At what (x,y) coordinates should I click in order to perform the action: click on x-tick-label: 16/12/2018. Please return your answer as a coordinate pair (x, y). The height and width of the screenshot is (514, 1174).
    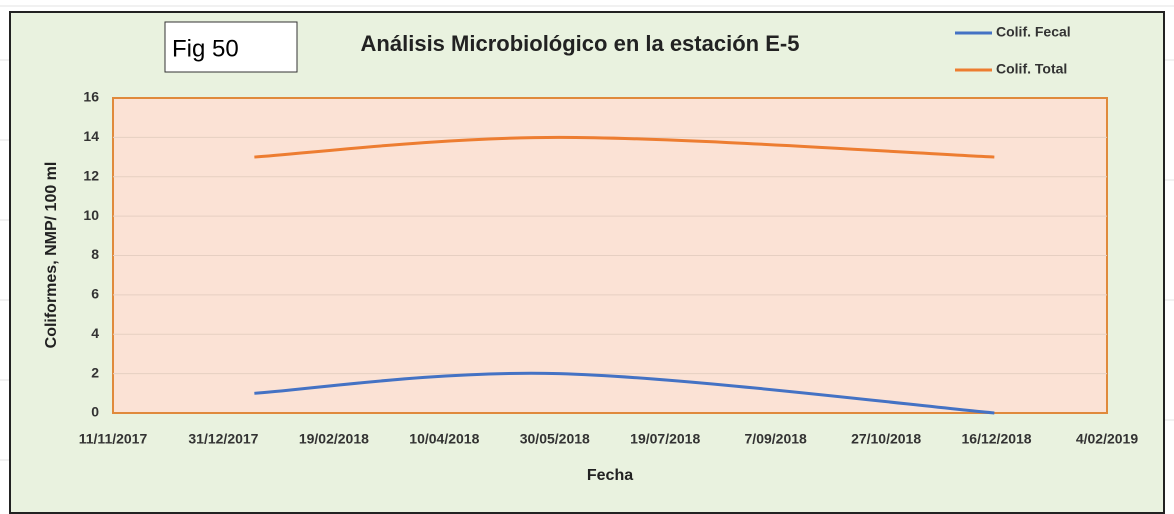
    Looking at the image, I should click on (997, 439).